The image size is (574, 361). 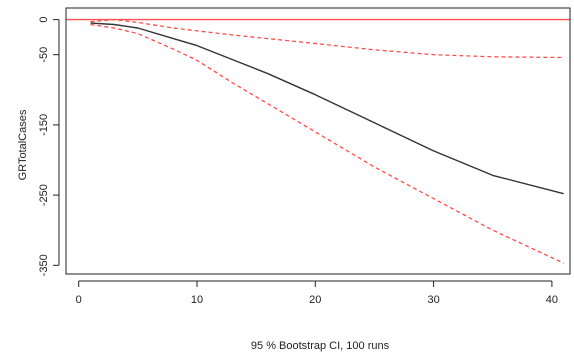 I want to click on x-tick-label-3: 30, so click(x=433, y=300).